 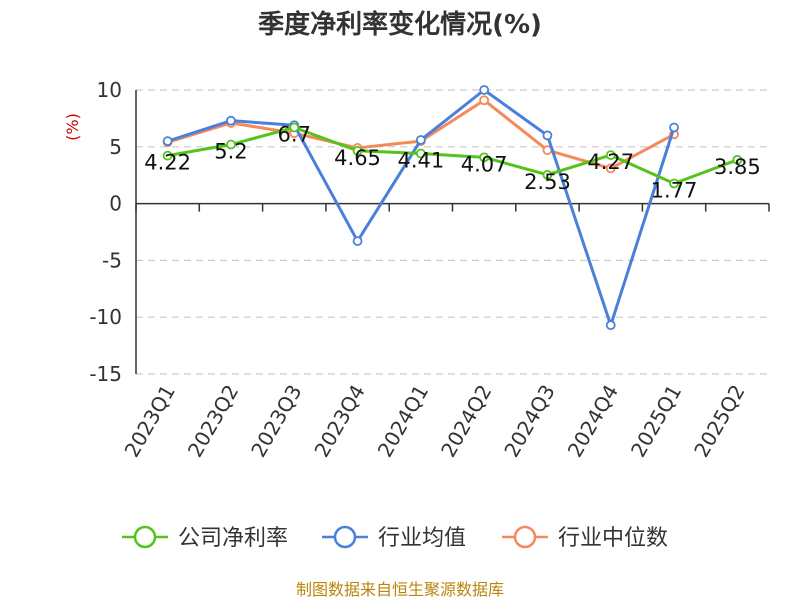 What do you see at coordinates (719, 421) in the screenshot?
I see `x-tick-label: 2025Q2` at bounding box center [719, 421].